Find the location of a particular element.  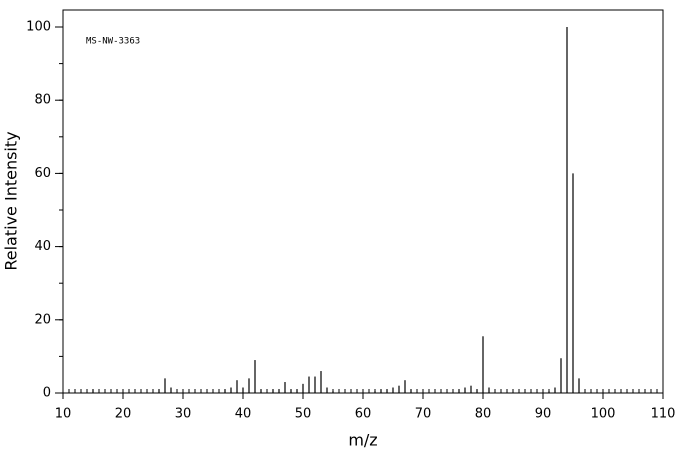

x-tick-label: 10 is located at coordinates (63, 414).